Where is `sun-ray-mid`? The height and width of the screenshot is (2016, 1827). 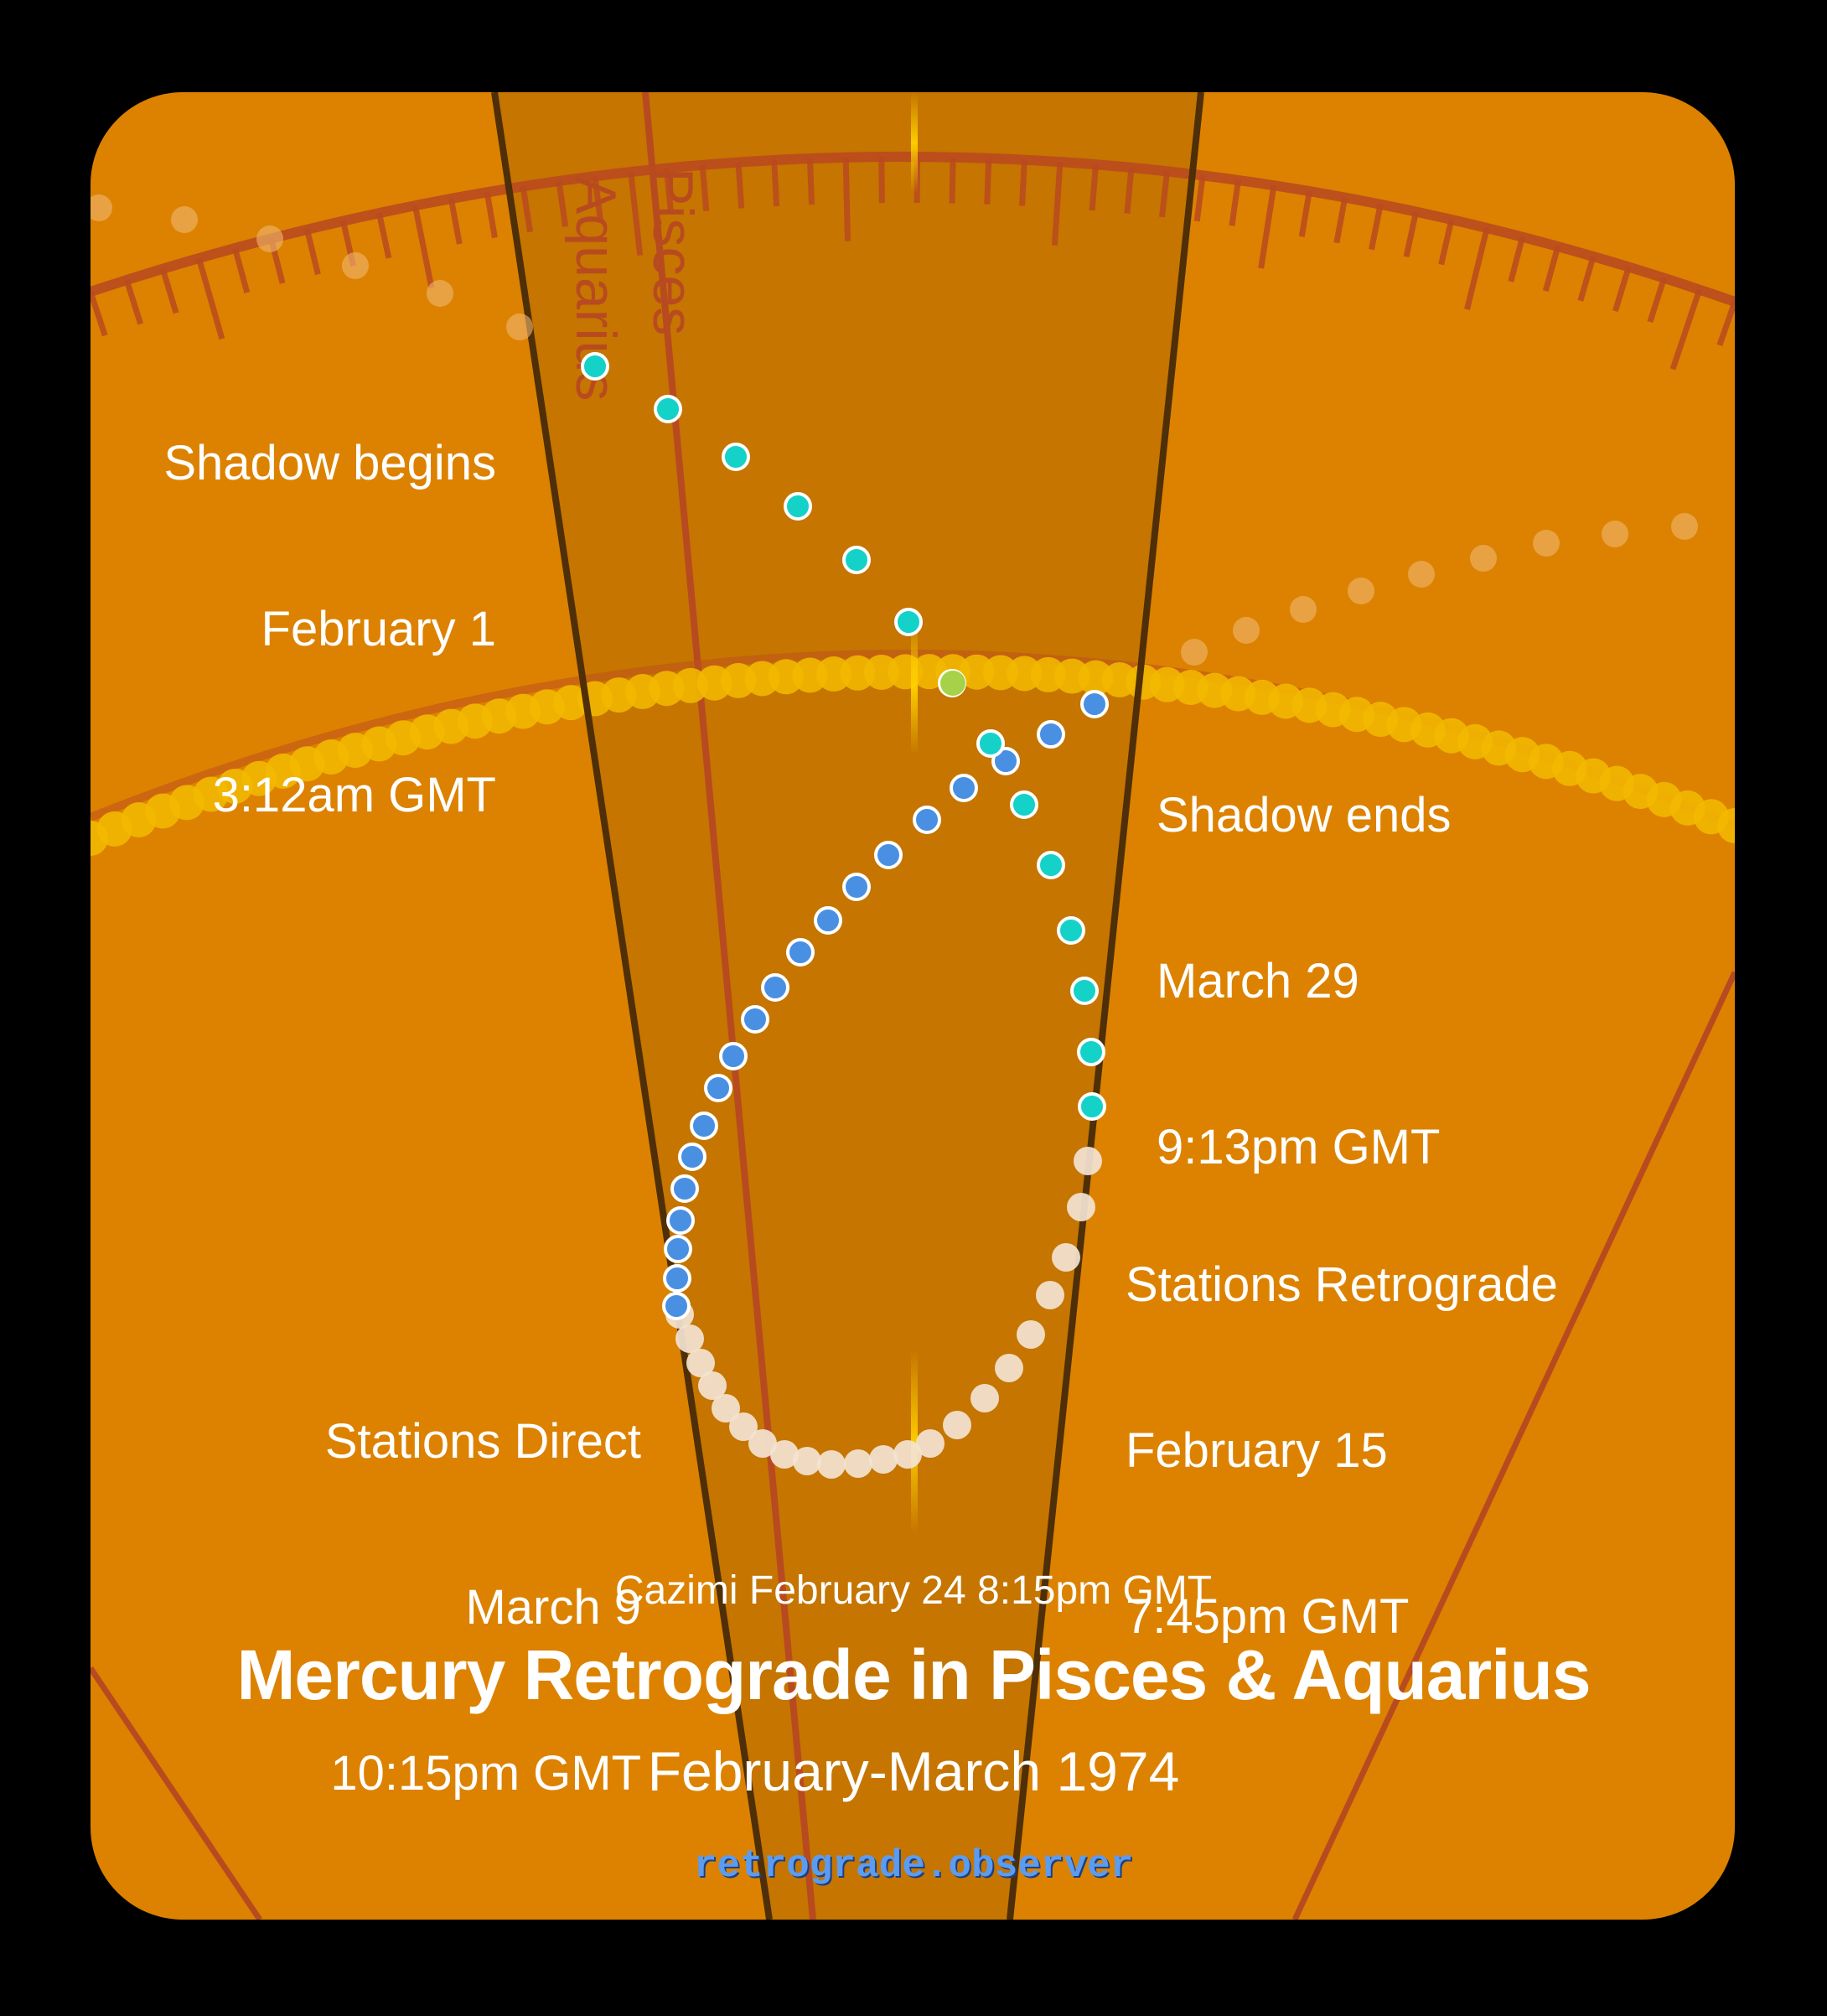 sun-ray-mid is located at coordinates (914, 687).